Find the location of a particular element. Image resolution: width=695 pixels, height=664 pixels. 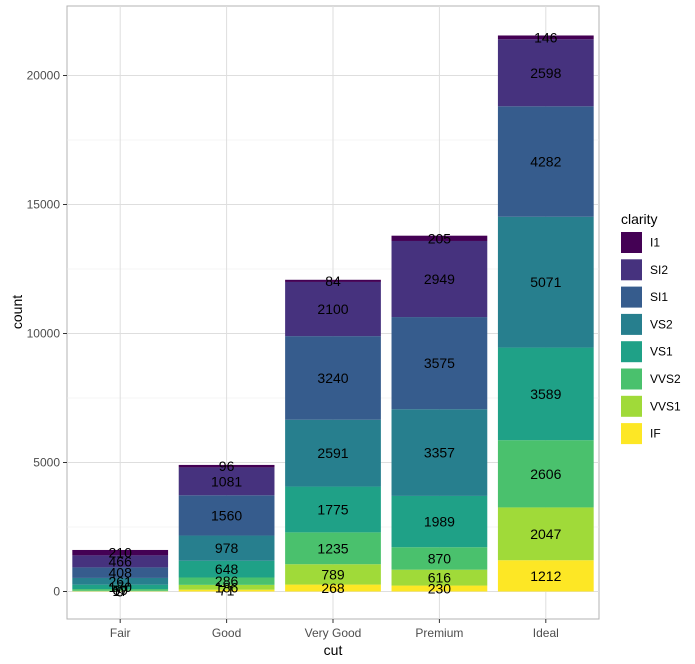

data-label: 84 is located at coordinates (333, 281).